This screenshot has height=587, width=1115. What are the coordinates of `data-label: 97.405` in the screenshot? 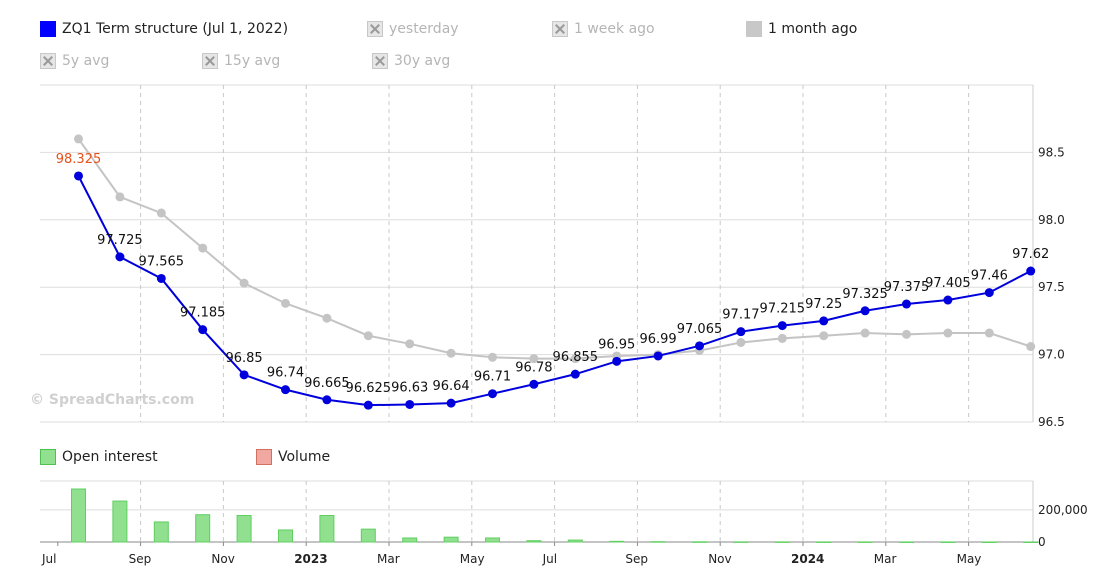 It's located at (948, 283).